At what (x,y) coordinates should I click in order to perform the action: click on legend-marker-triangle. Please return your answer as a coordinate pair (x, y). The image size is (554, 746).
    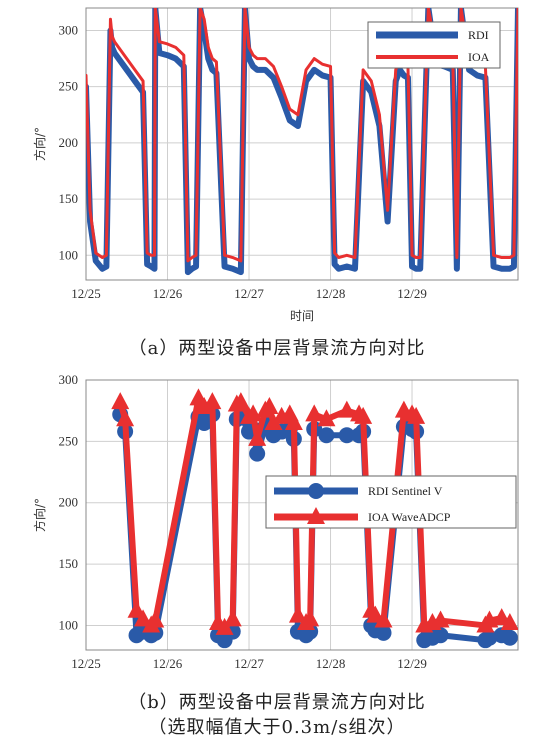
    Looking at the image, I should click on (316, 515).